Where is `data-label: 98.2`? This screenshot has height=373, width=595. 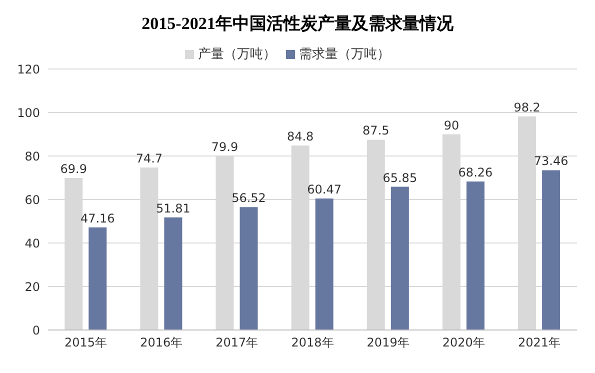
data-label: 98.2 is located at coordinates (527, 107).